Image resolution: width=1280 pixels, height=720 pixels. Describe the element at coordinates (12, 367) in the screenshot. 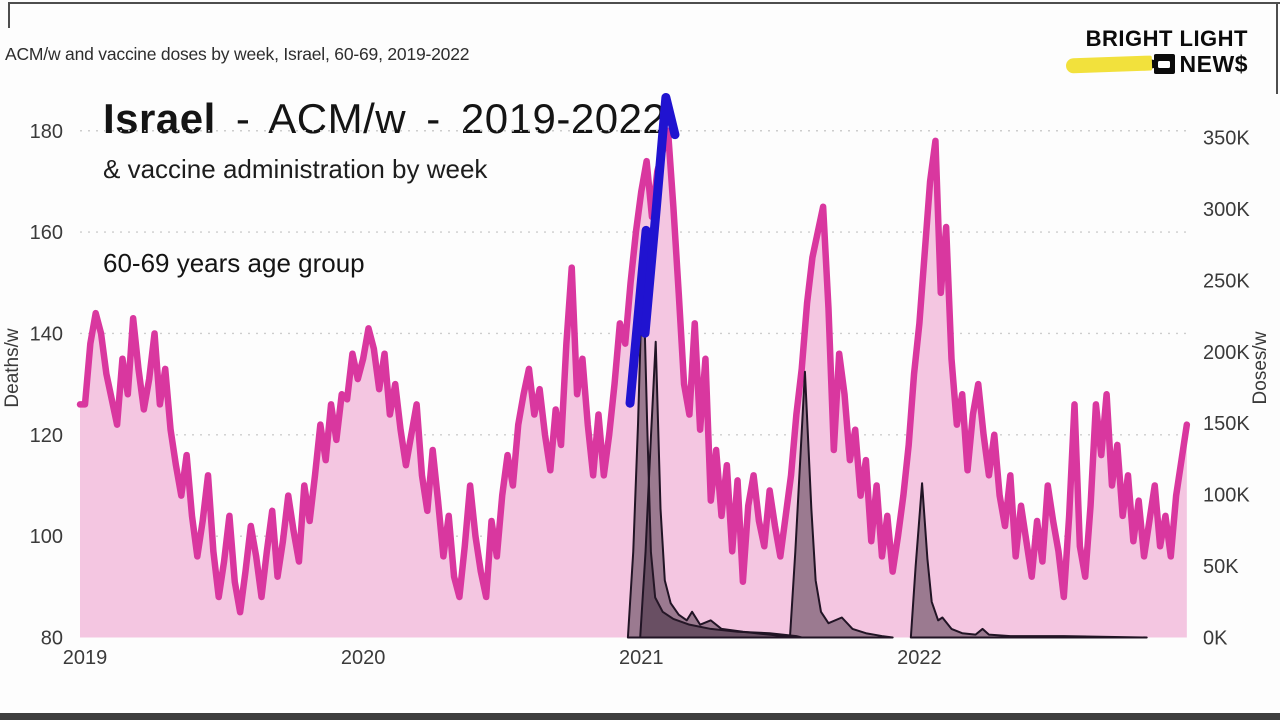

I see `y-left-axis-title: Deaths/w` at that location.